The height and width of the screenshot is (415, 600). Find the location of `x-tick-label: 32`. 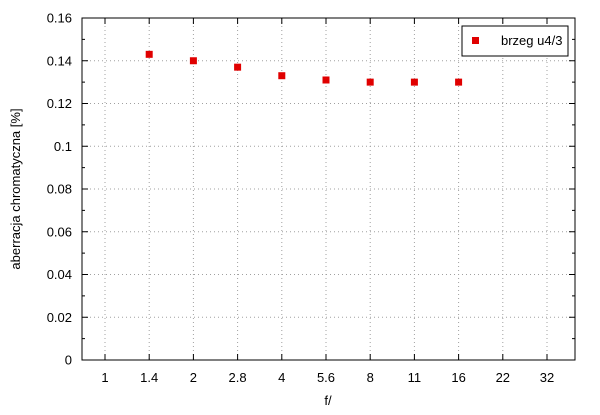

x-tick-label: 32 is located at coordinates (547, 377).